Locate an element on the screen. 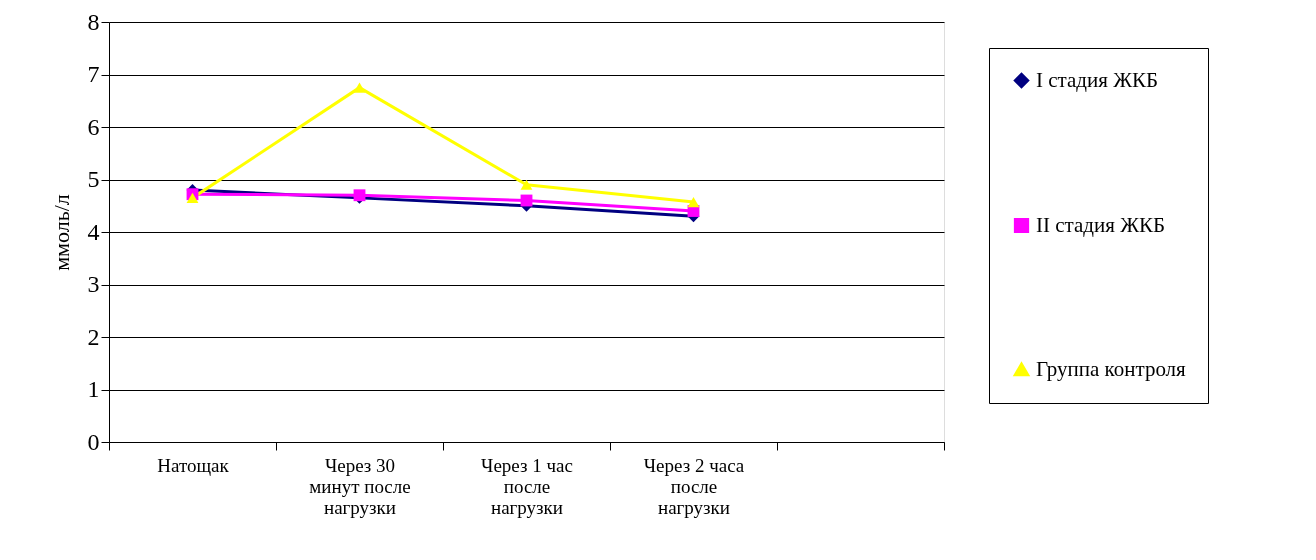 The height and width of the screenshot is (560, 1316). legend-label: I стадия ЖКБ is located at coordinates (1097, 79).